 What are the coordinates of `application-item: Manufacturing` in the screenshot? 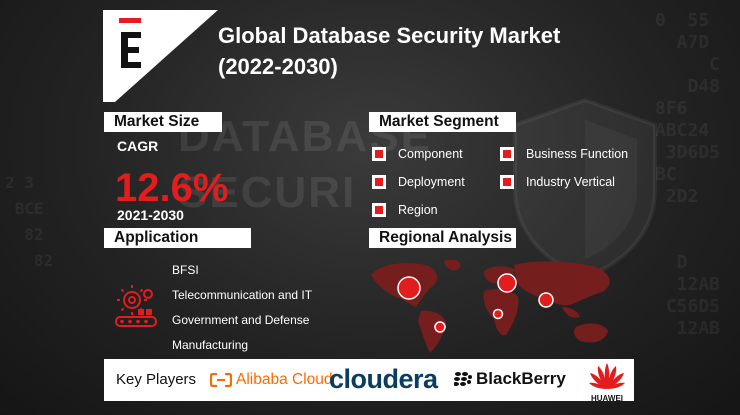 It's located at (210, 345).